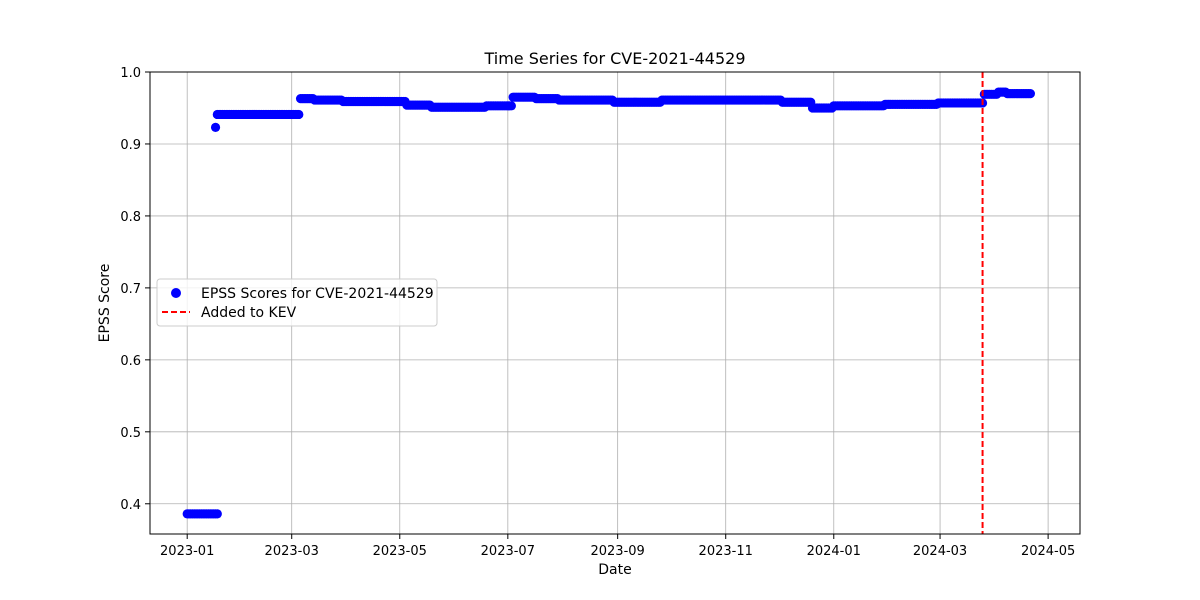 The image size is (1200, 600). What do you see at coordinates (130, 217) in the screenshot?
I see `y-tick-label: 0.8` at bounding box center [130, 217].